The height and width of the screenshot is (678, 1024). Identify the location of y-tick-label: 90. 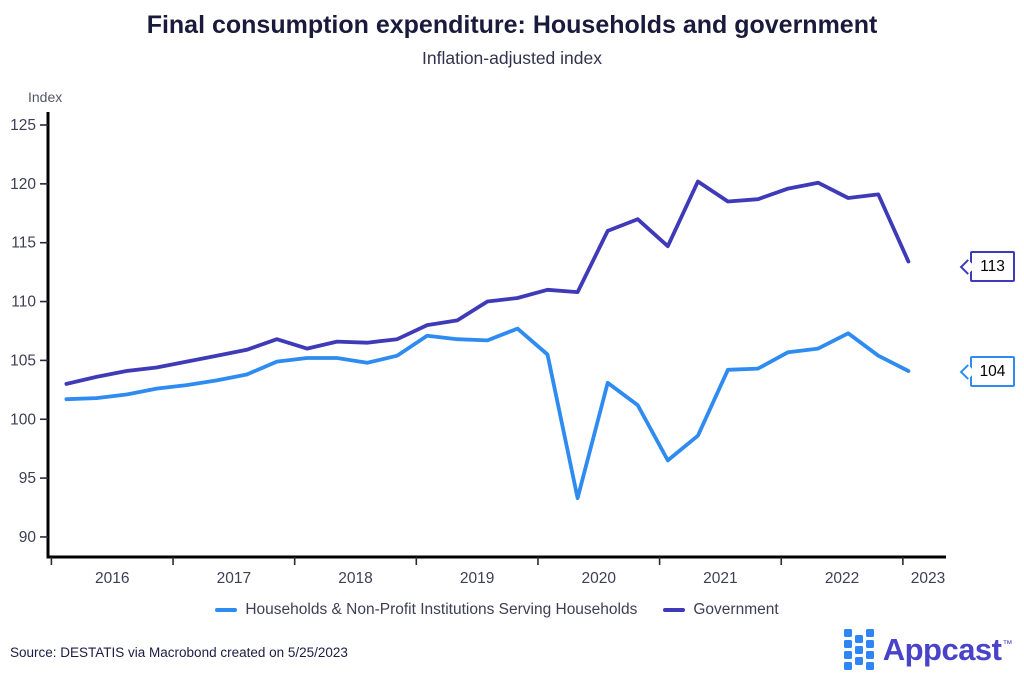
(28, 537).